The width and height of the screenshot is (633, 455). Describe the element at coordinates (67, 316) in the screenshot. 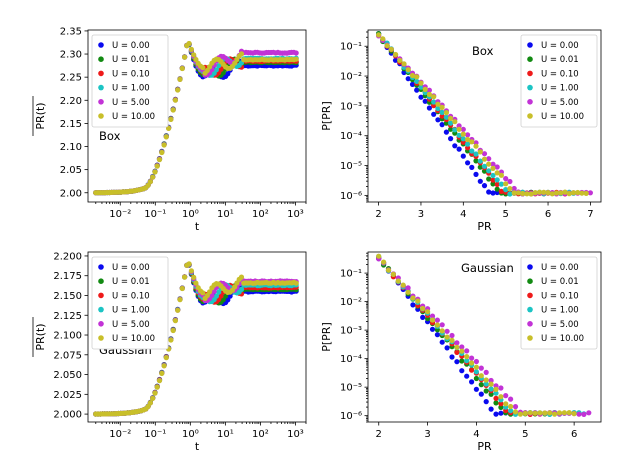

I see `y-tick-label: 2.125` at that location.